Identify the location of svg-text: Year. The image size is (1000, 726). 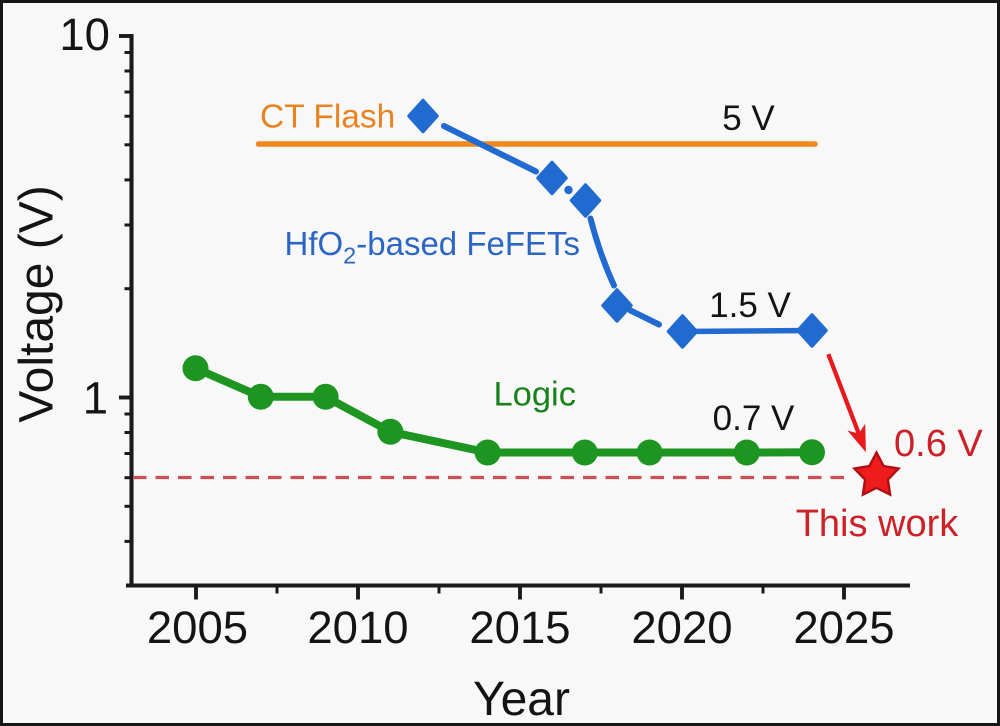
(521, 699).